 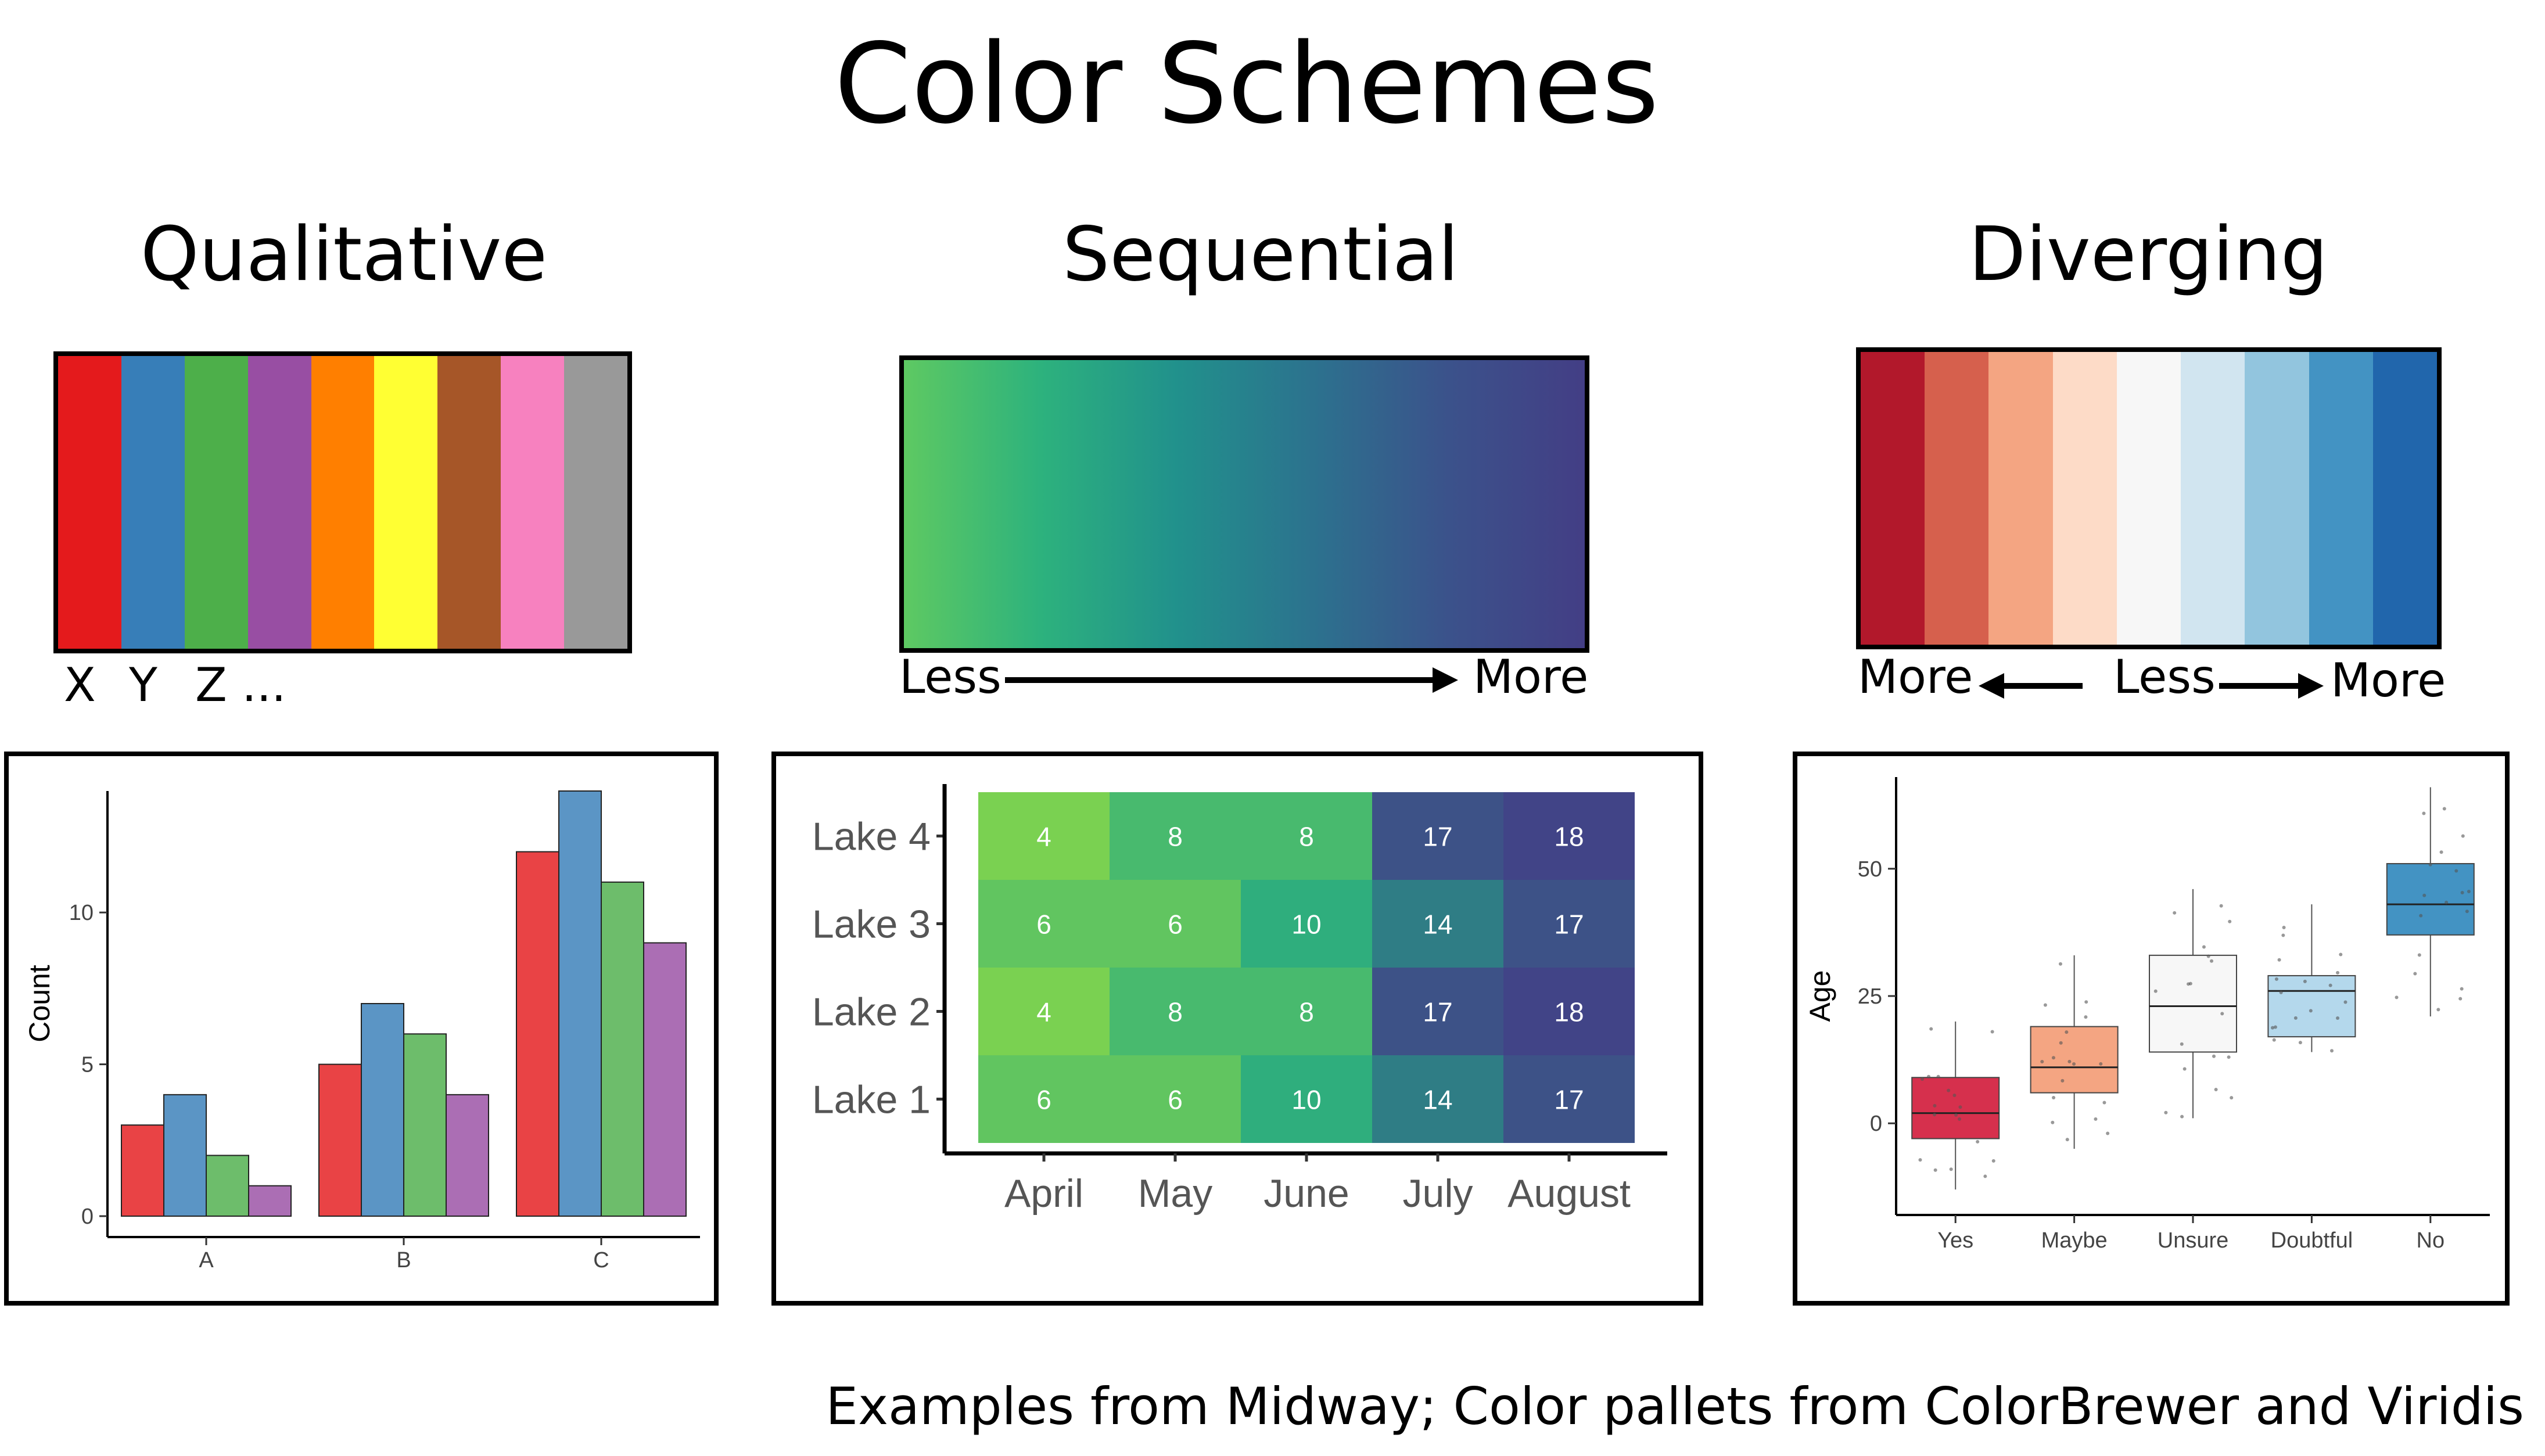 I want to click on heat-cell-2-June, so click(x=1306, y=1012).